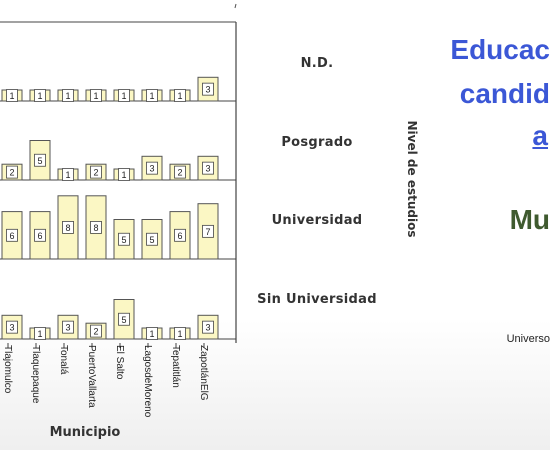  What do you see at coordinates (528, 339) in the screenshot?
I see `source-fragment: Universo` at bounding box center [528, 339].